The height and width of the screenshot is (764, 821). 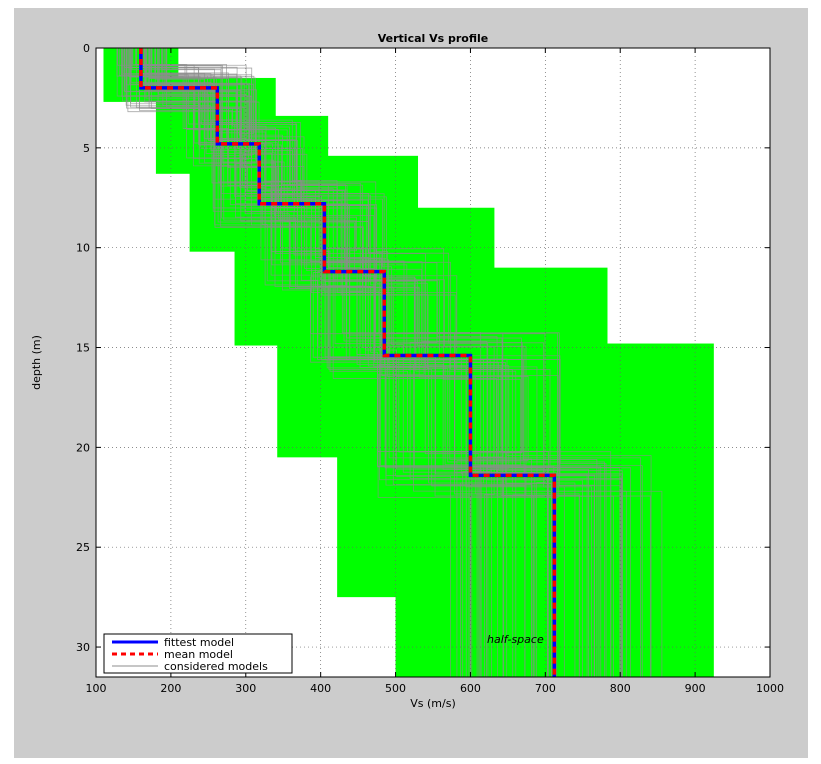 I want to click on y-tick-label-10: 10, so click(x=83, y=248).